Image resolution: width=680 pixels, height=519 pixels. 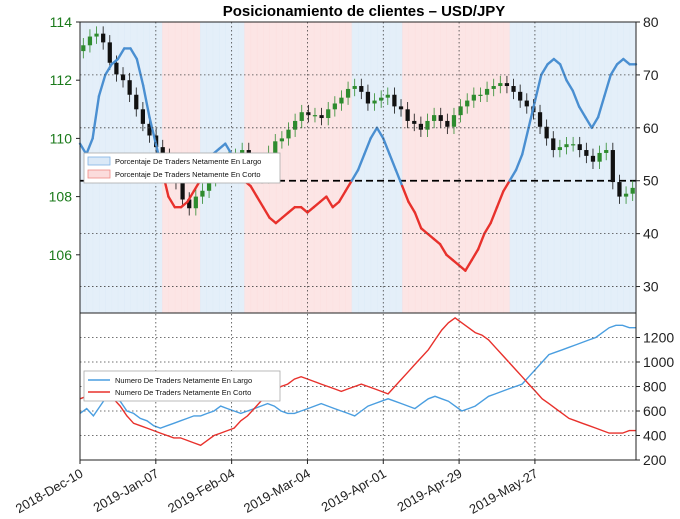 I want to click on count-tick-label: 1000, so click(x=658, y=362).